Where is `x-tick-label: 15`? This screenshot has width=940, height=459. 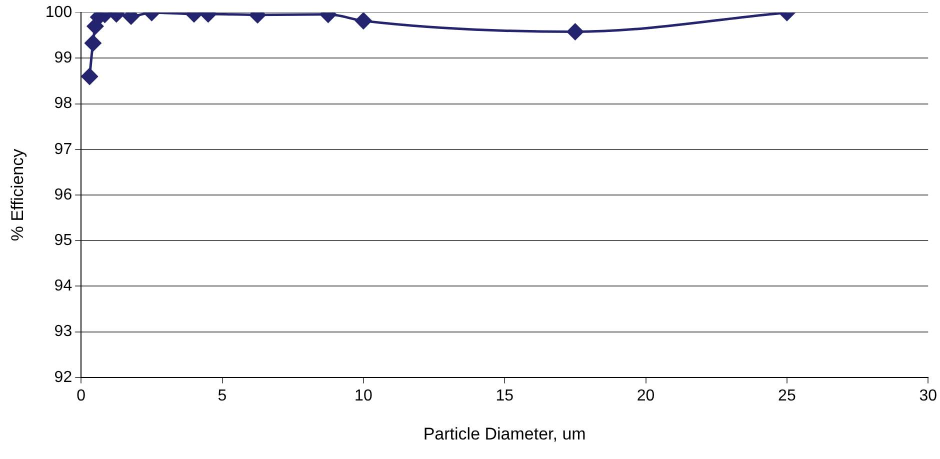 x-tick-label: 15 is located at coordinates (505, 395).